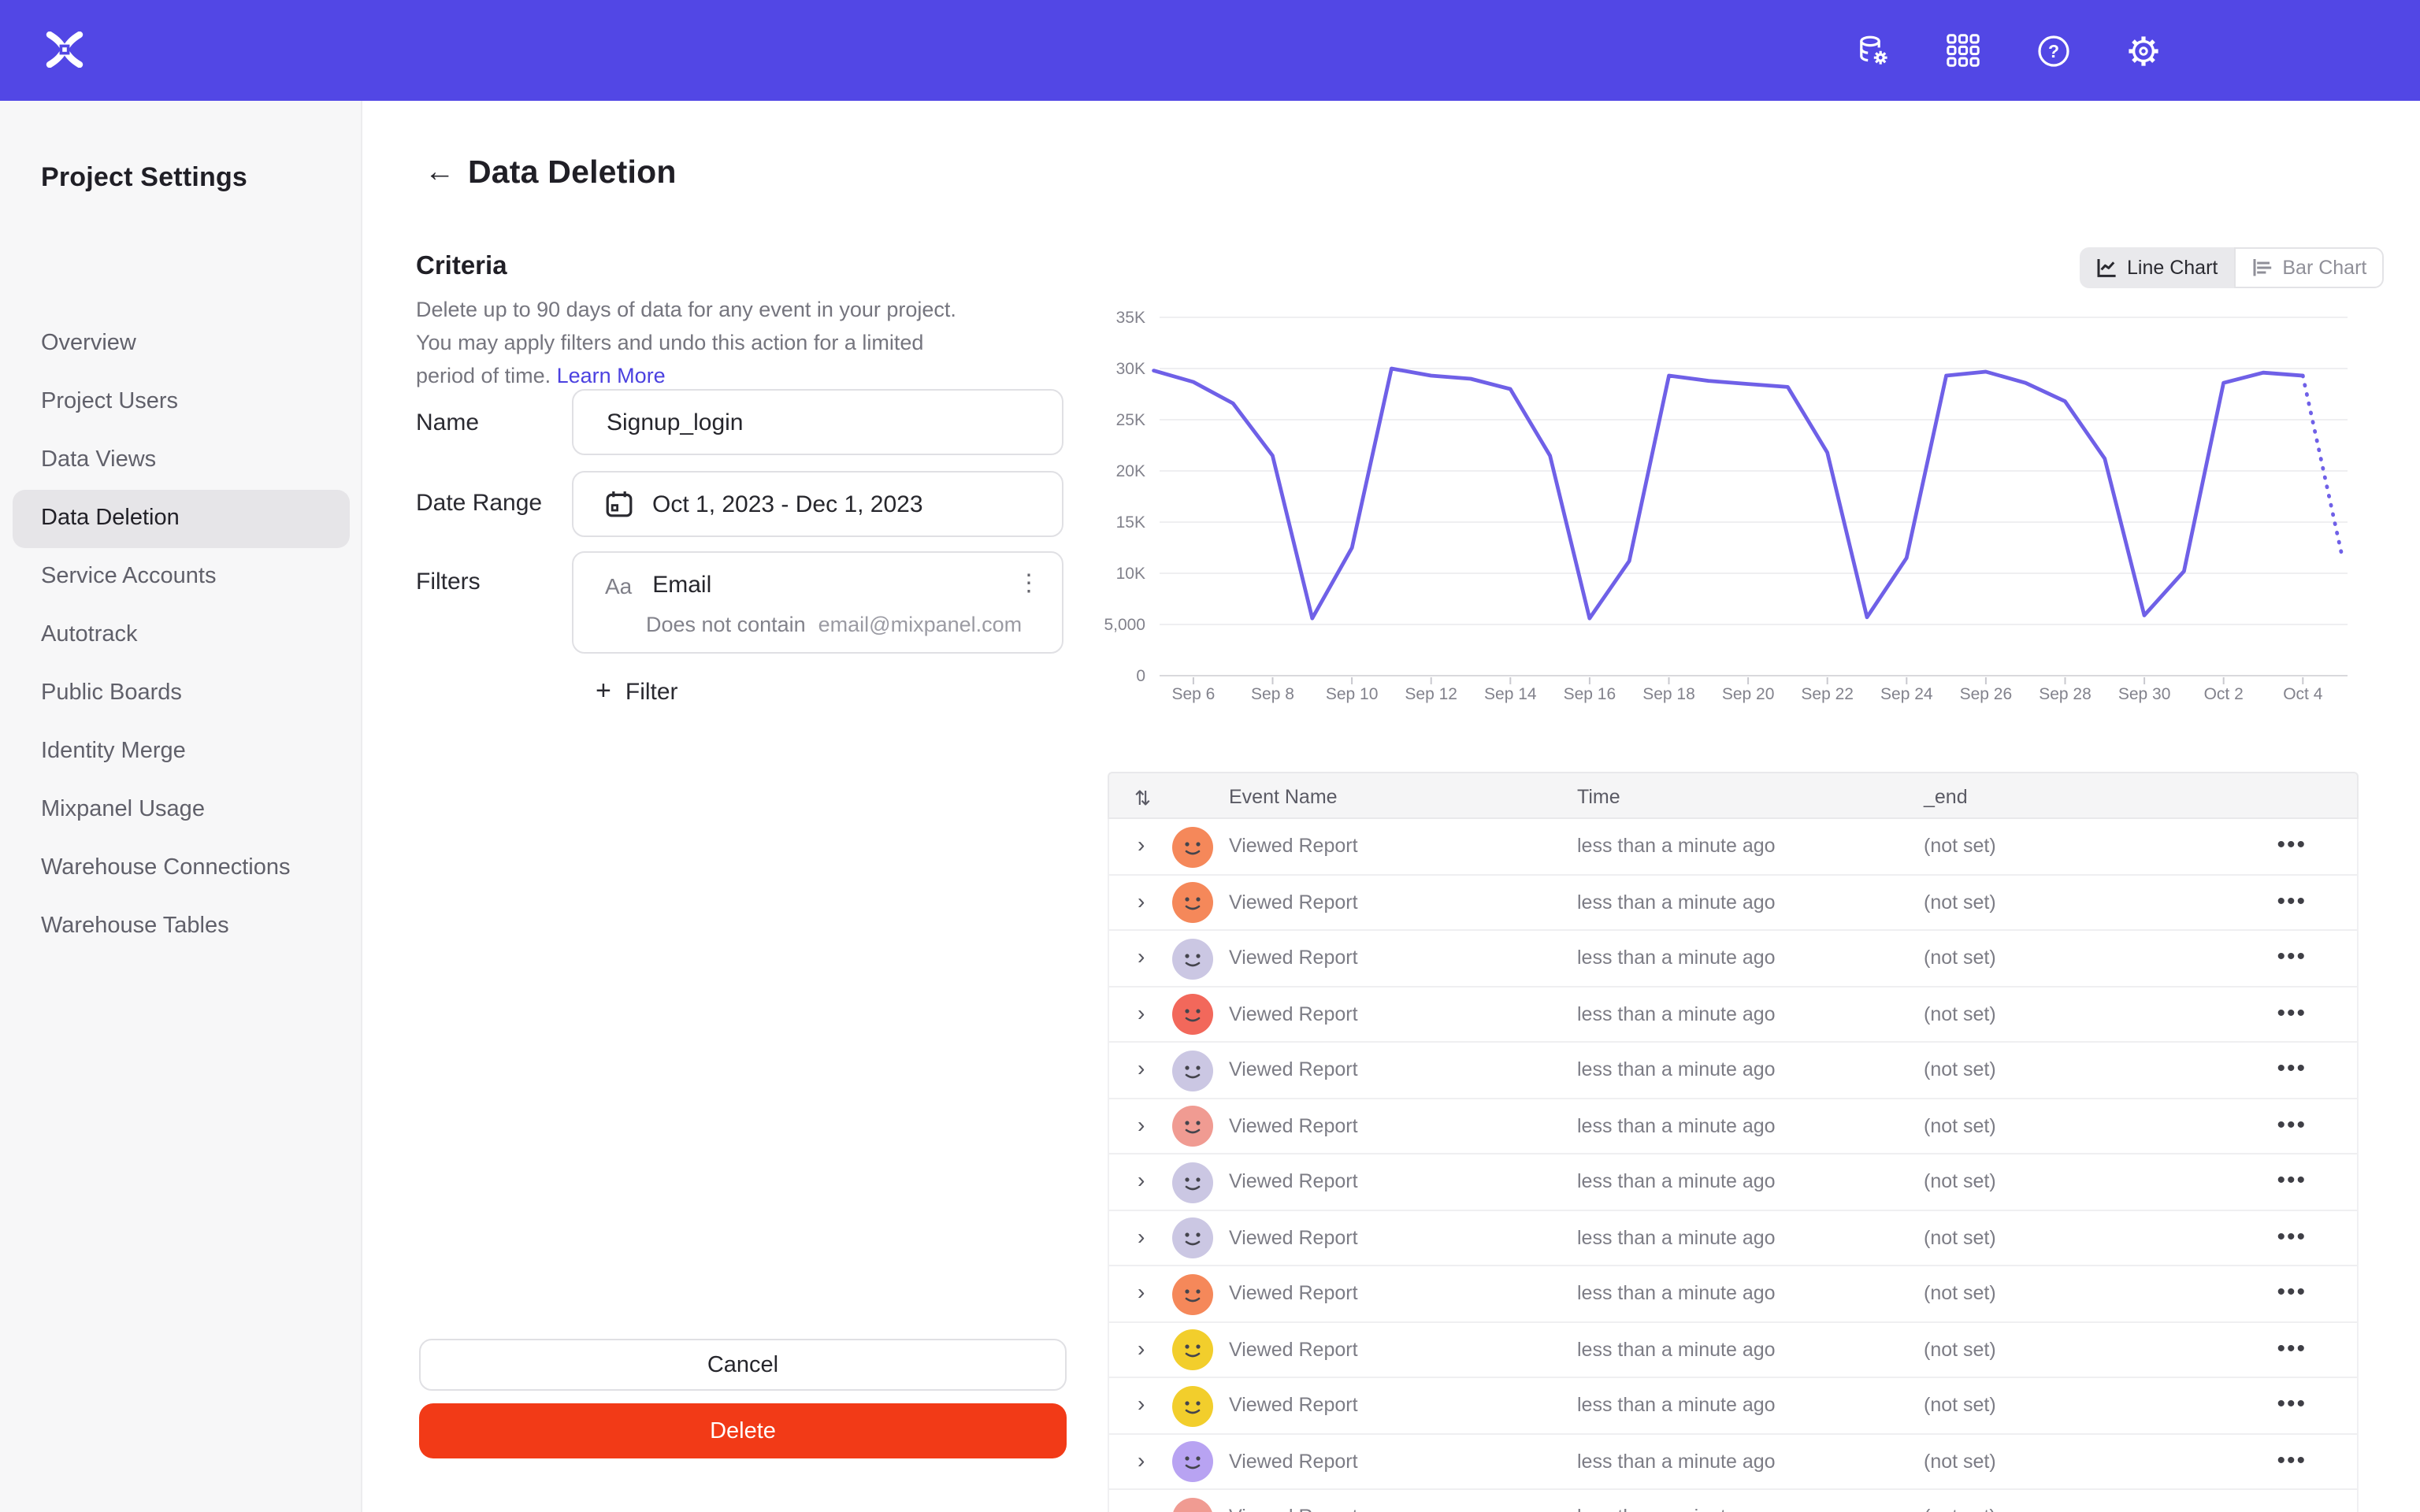 The image size is (2420, 1512). I want to click on x-axis-tick-label: Sep 18, so click(1668, 694).